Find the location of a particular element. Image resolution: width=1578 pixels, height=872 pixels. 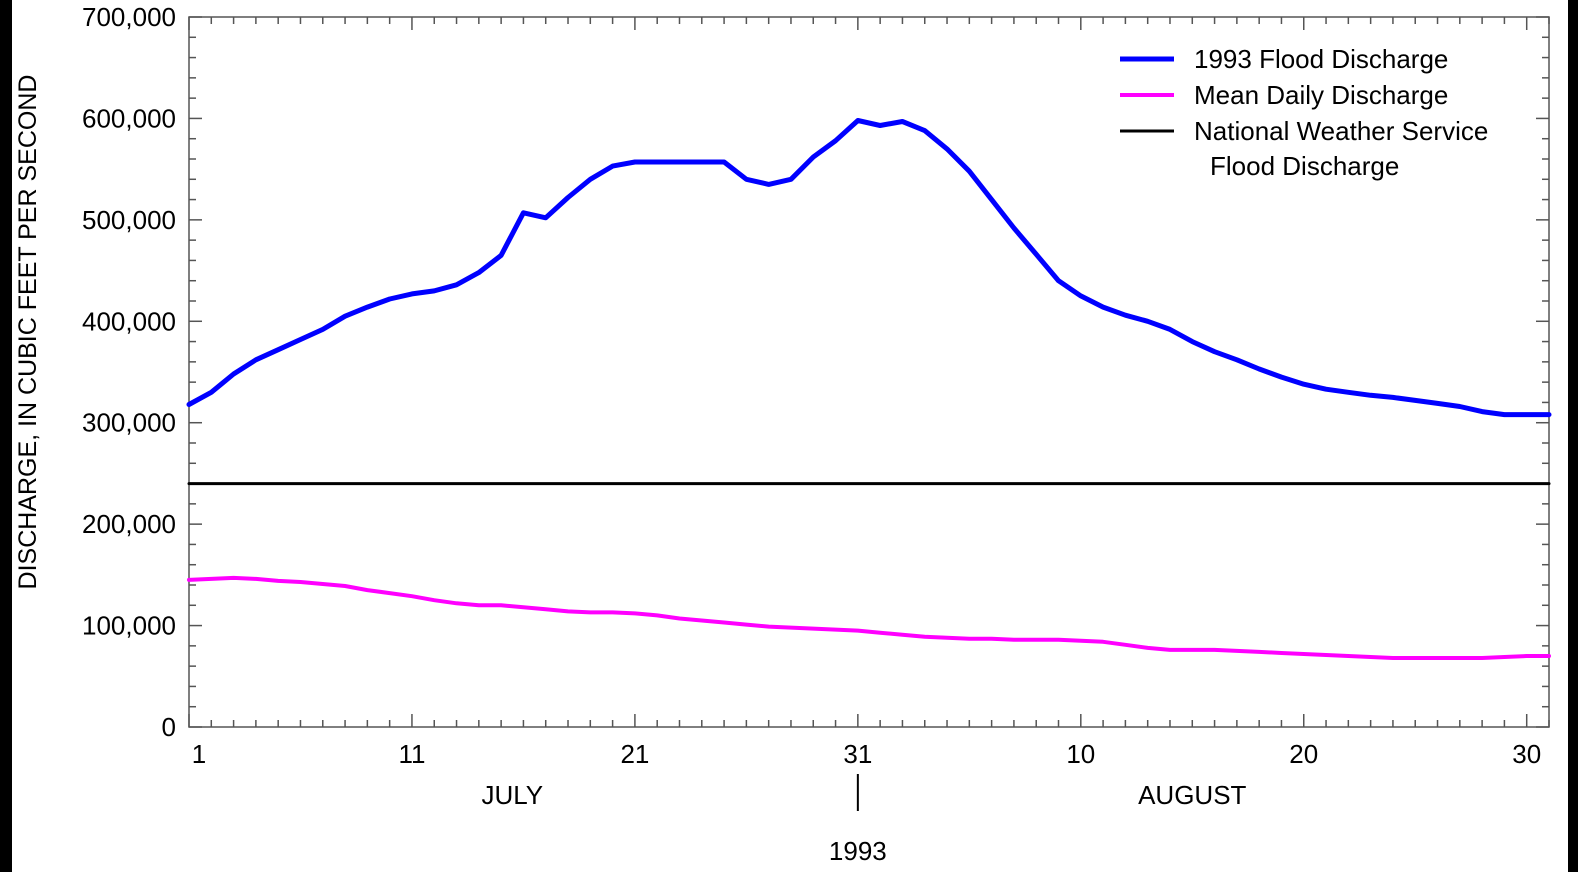

x-tick-label: 21 is located at coordinates (634, 754).